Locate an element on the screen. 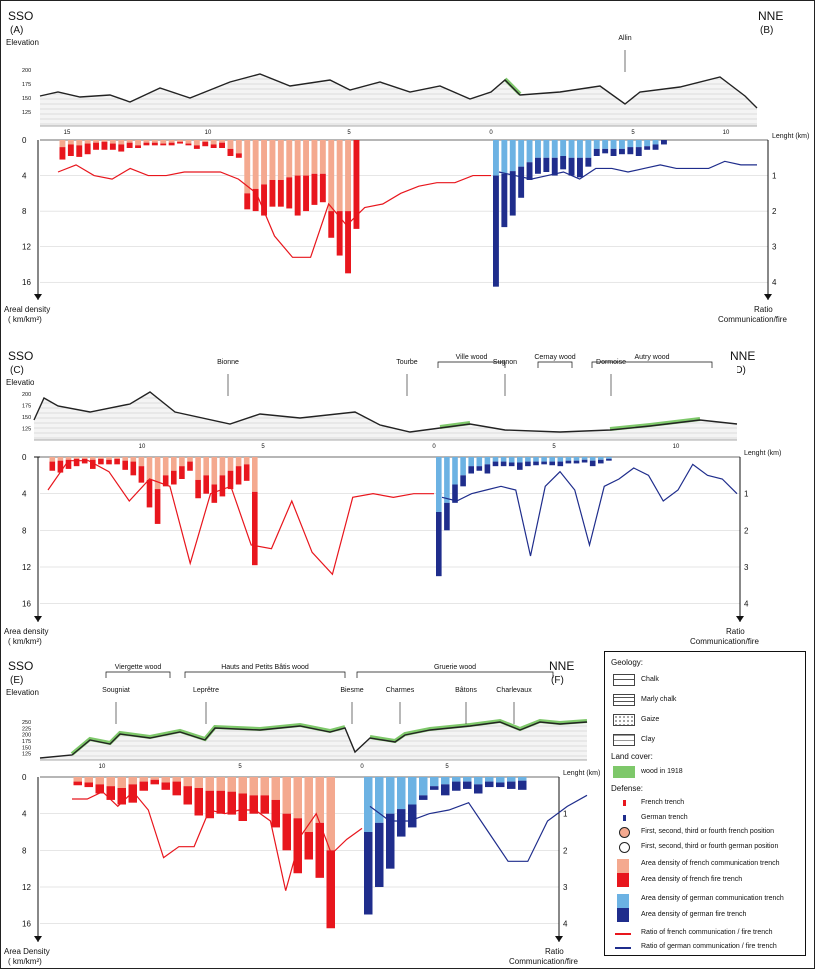 The image size is (817, 971). panel-e-f-wood-bracket is located at coordinates (265, 674).